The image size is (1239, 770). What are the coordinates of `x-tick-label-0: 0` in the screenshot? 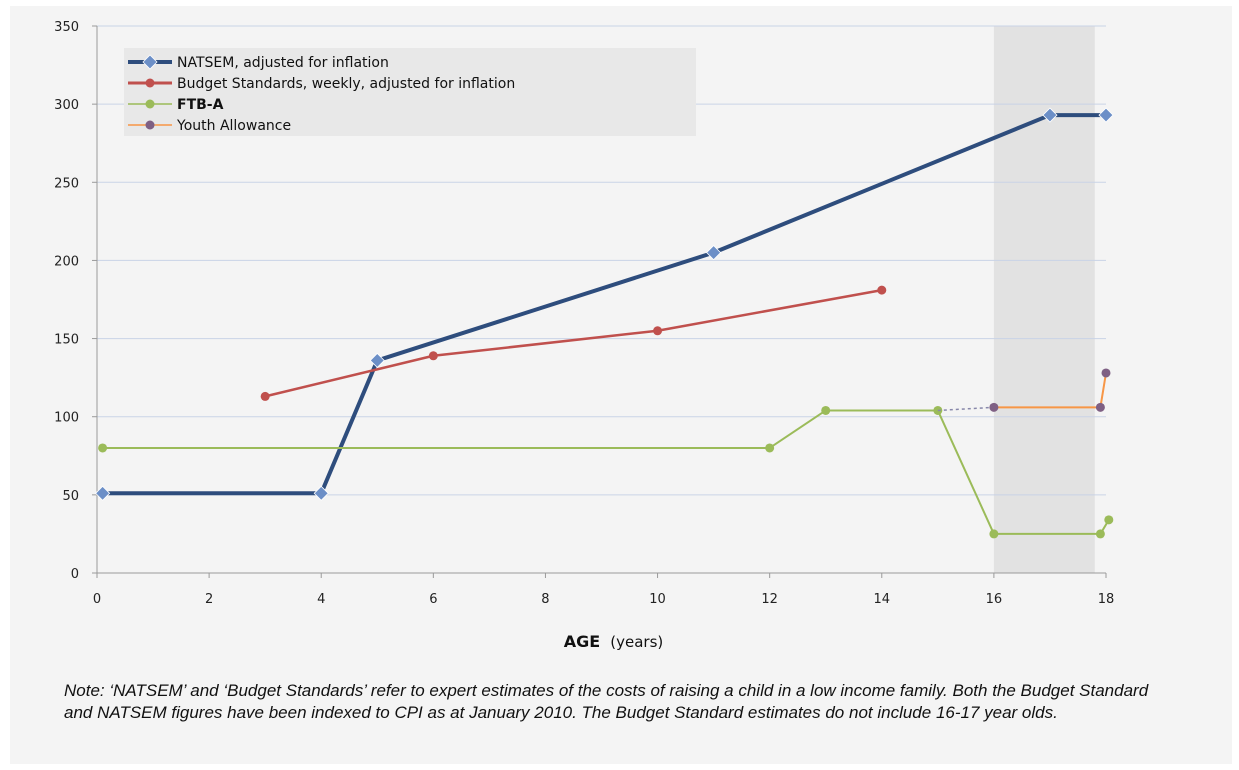 It's located at (97, 599).